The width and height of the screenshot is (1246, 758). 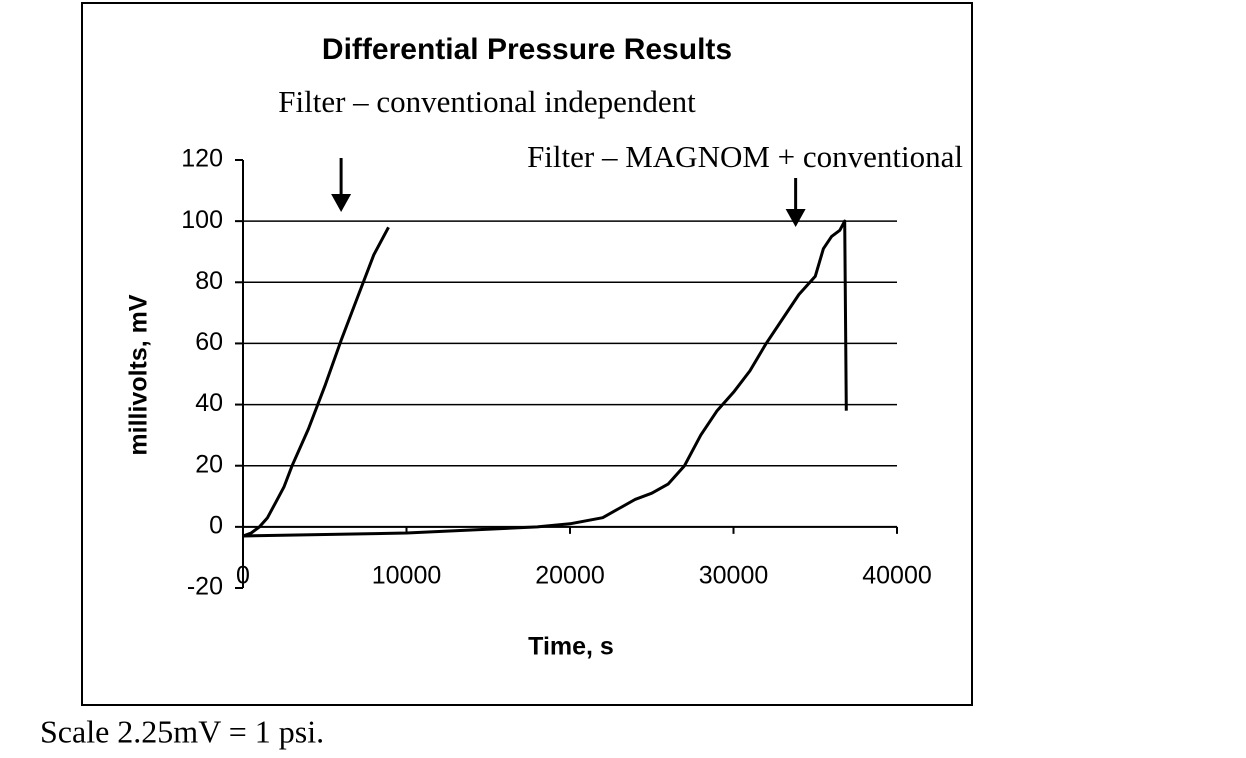 I want to click on y-tick-label: 120, so click(x=202, y=159).